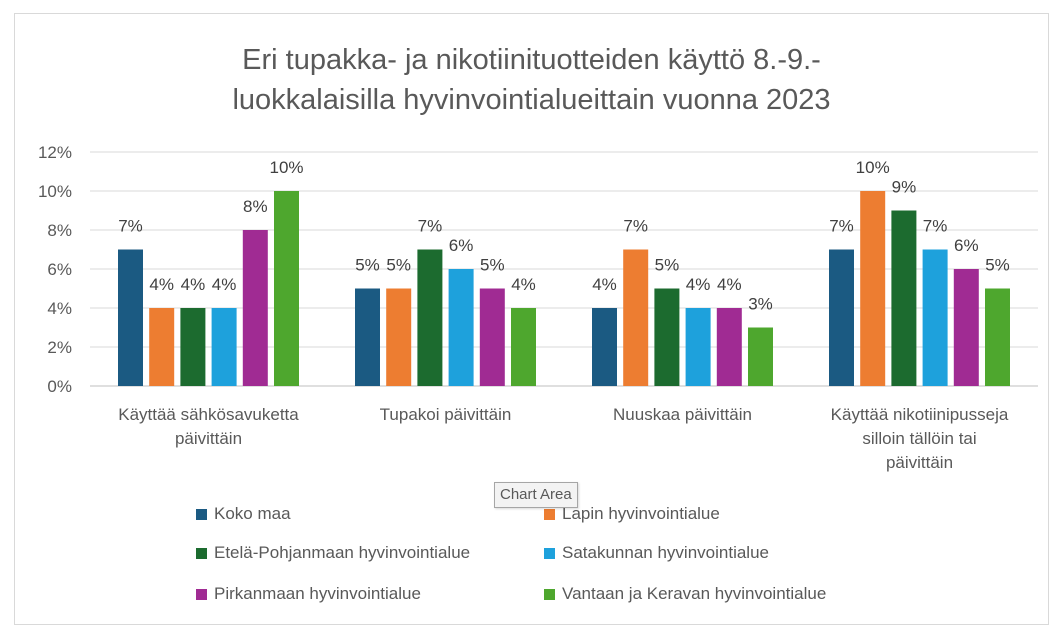  Describe the element at coordinates (641, 513) in the screenshot. I see `legend-label: Lapin hyvinvointialue` at that location.